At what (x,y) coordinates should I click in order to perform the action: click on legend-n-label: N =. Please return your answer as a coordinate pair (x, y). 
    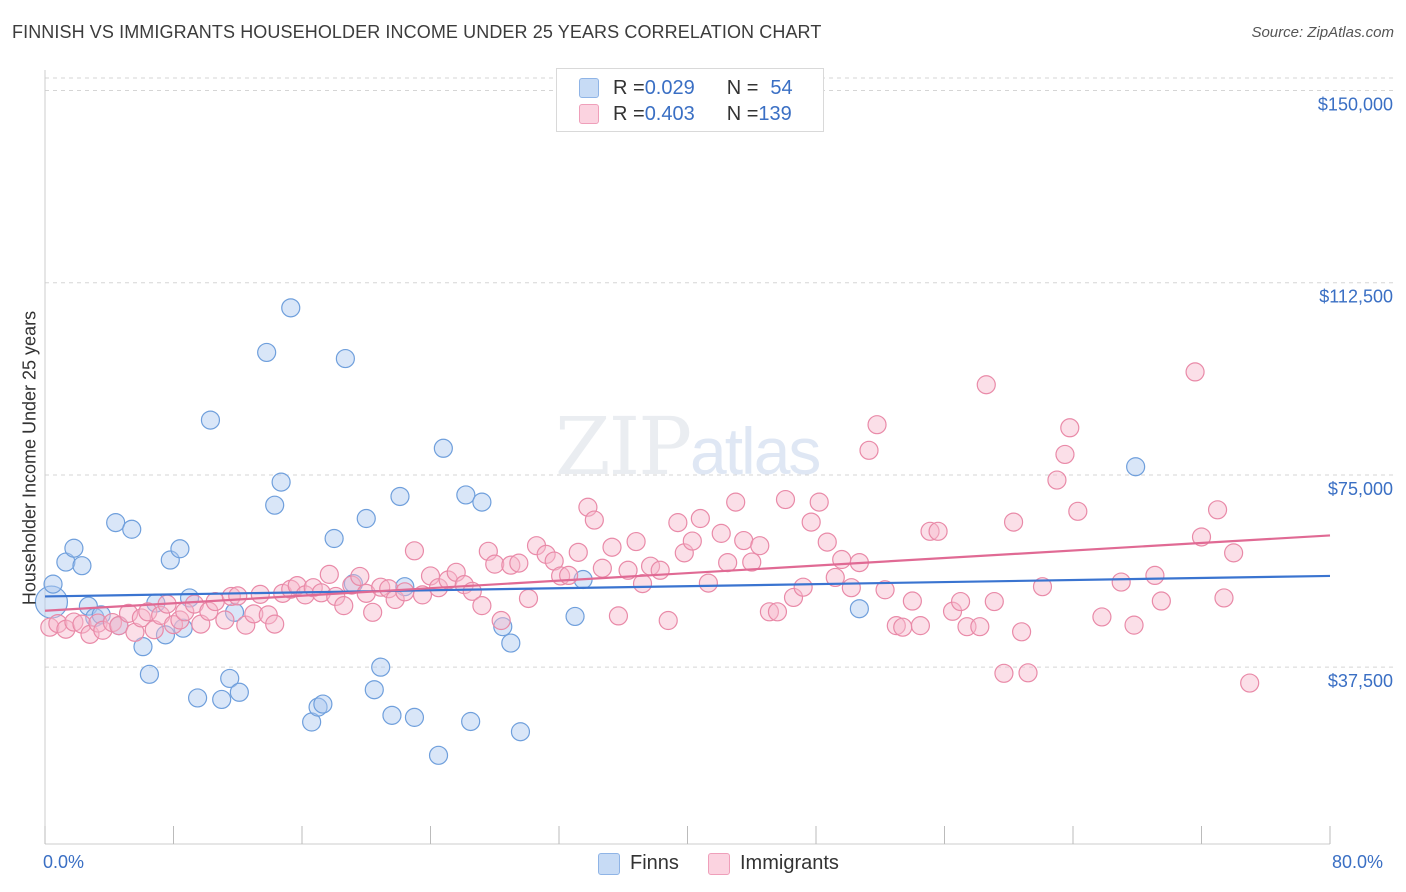
    Looking at the image, I should click on (742, 87).